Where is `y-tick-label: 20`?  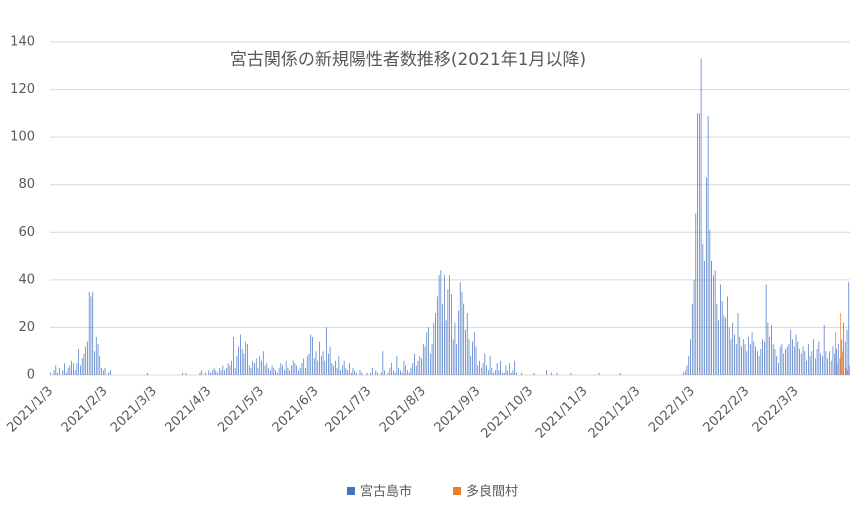
y-tick-label: 20 is located at coordinates (26, 327).